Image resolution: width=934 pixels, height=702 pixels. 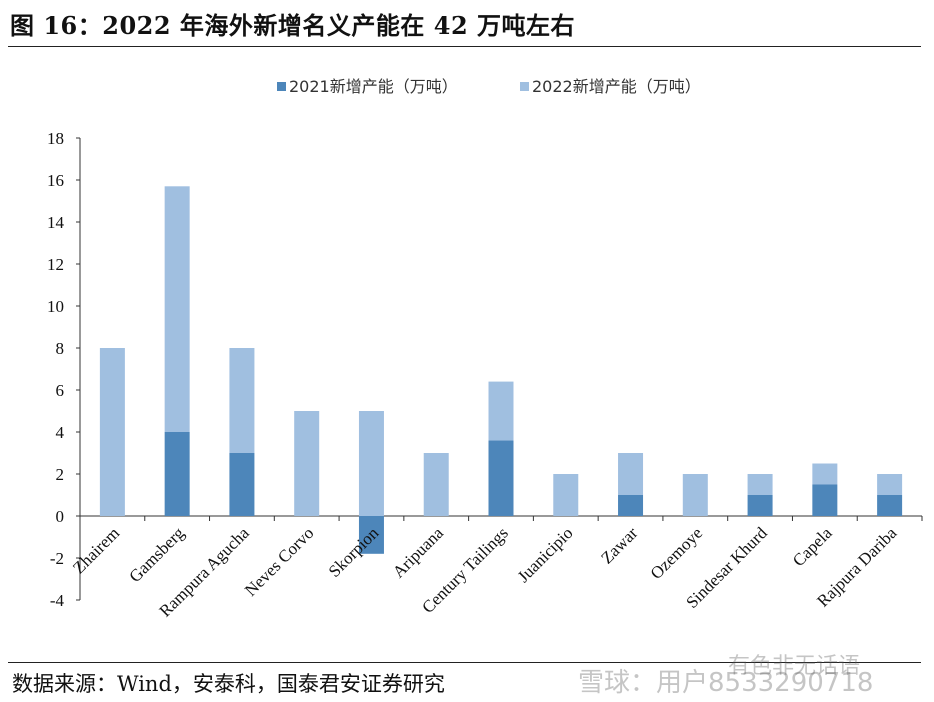 What do you see at coordinates (619, 545) in the screenshot?
I see `x-tick-label: Zawar` at bounding box center [619, 545].